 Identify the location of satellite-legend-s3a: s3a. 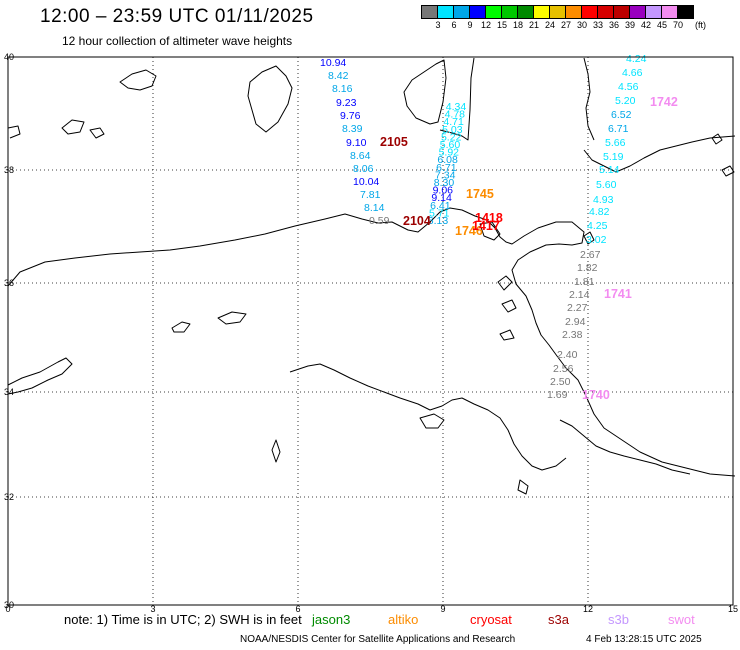
(558, 619).